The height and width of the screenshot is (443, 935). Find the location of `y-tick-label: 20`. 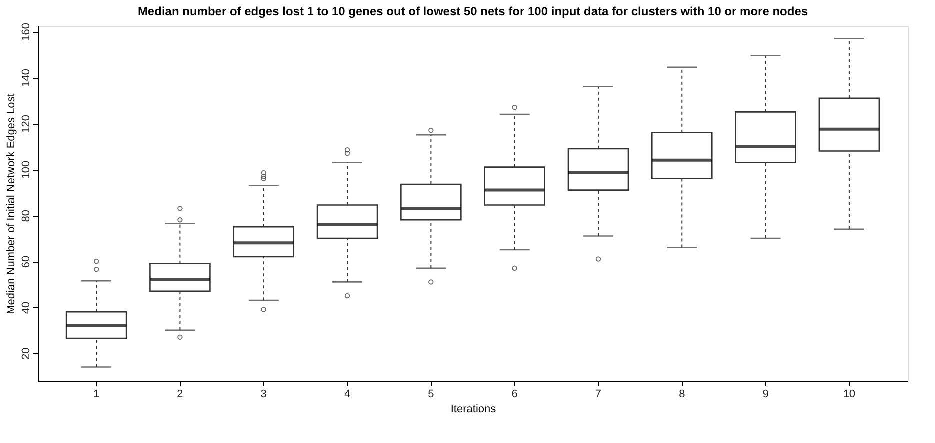

y-tick-label: 20 is located at coordinates (26, 354).